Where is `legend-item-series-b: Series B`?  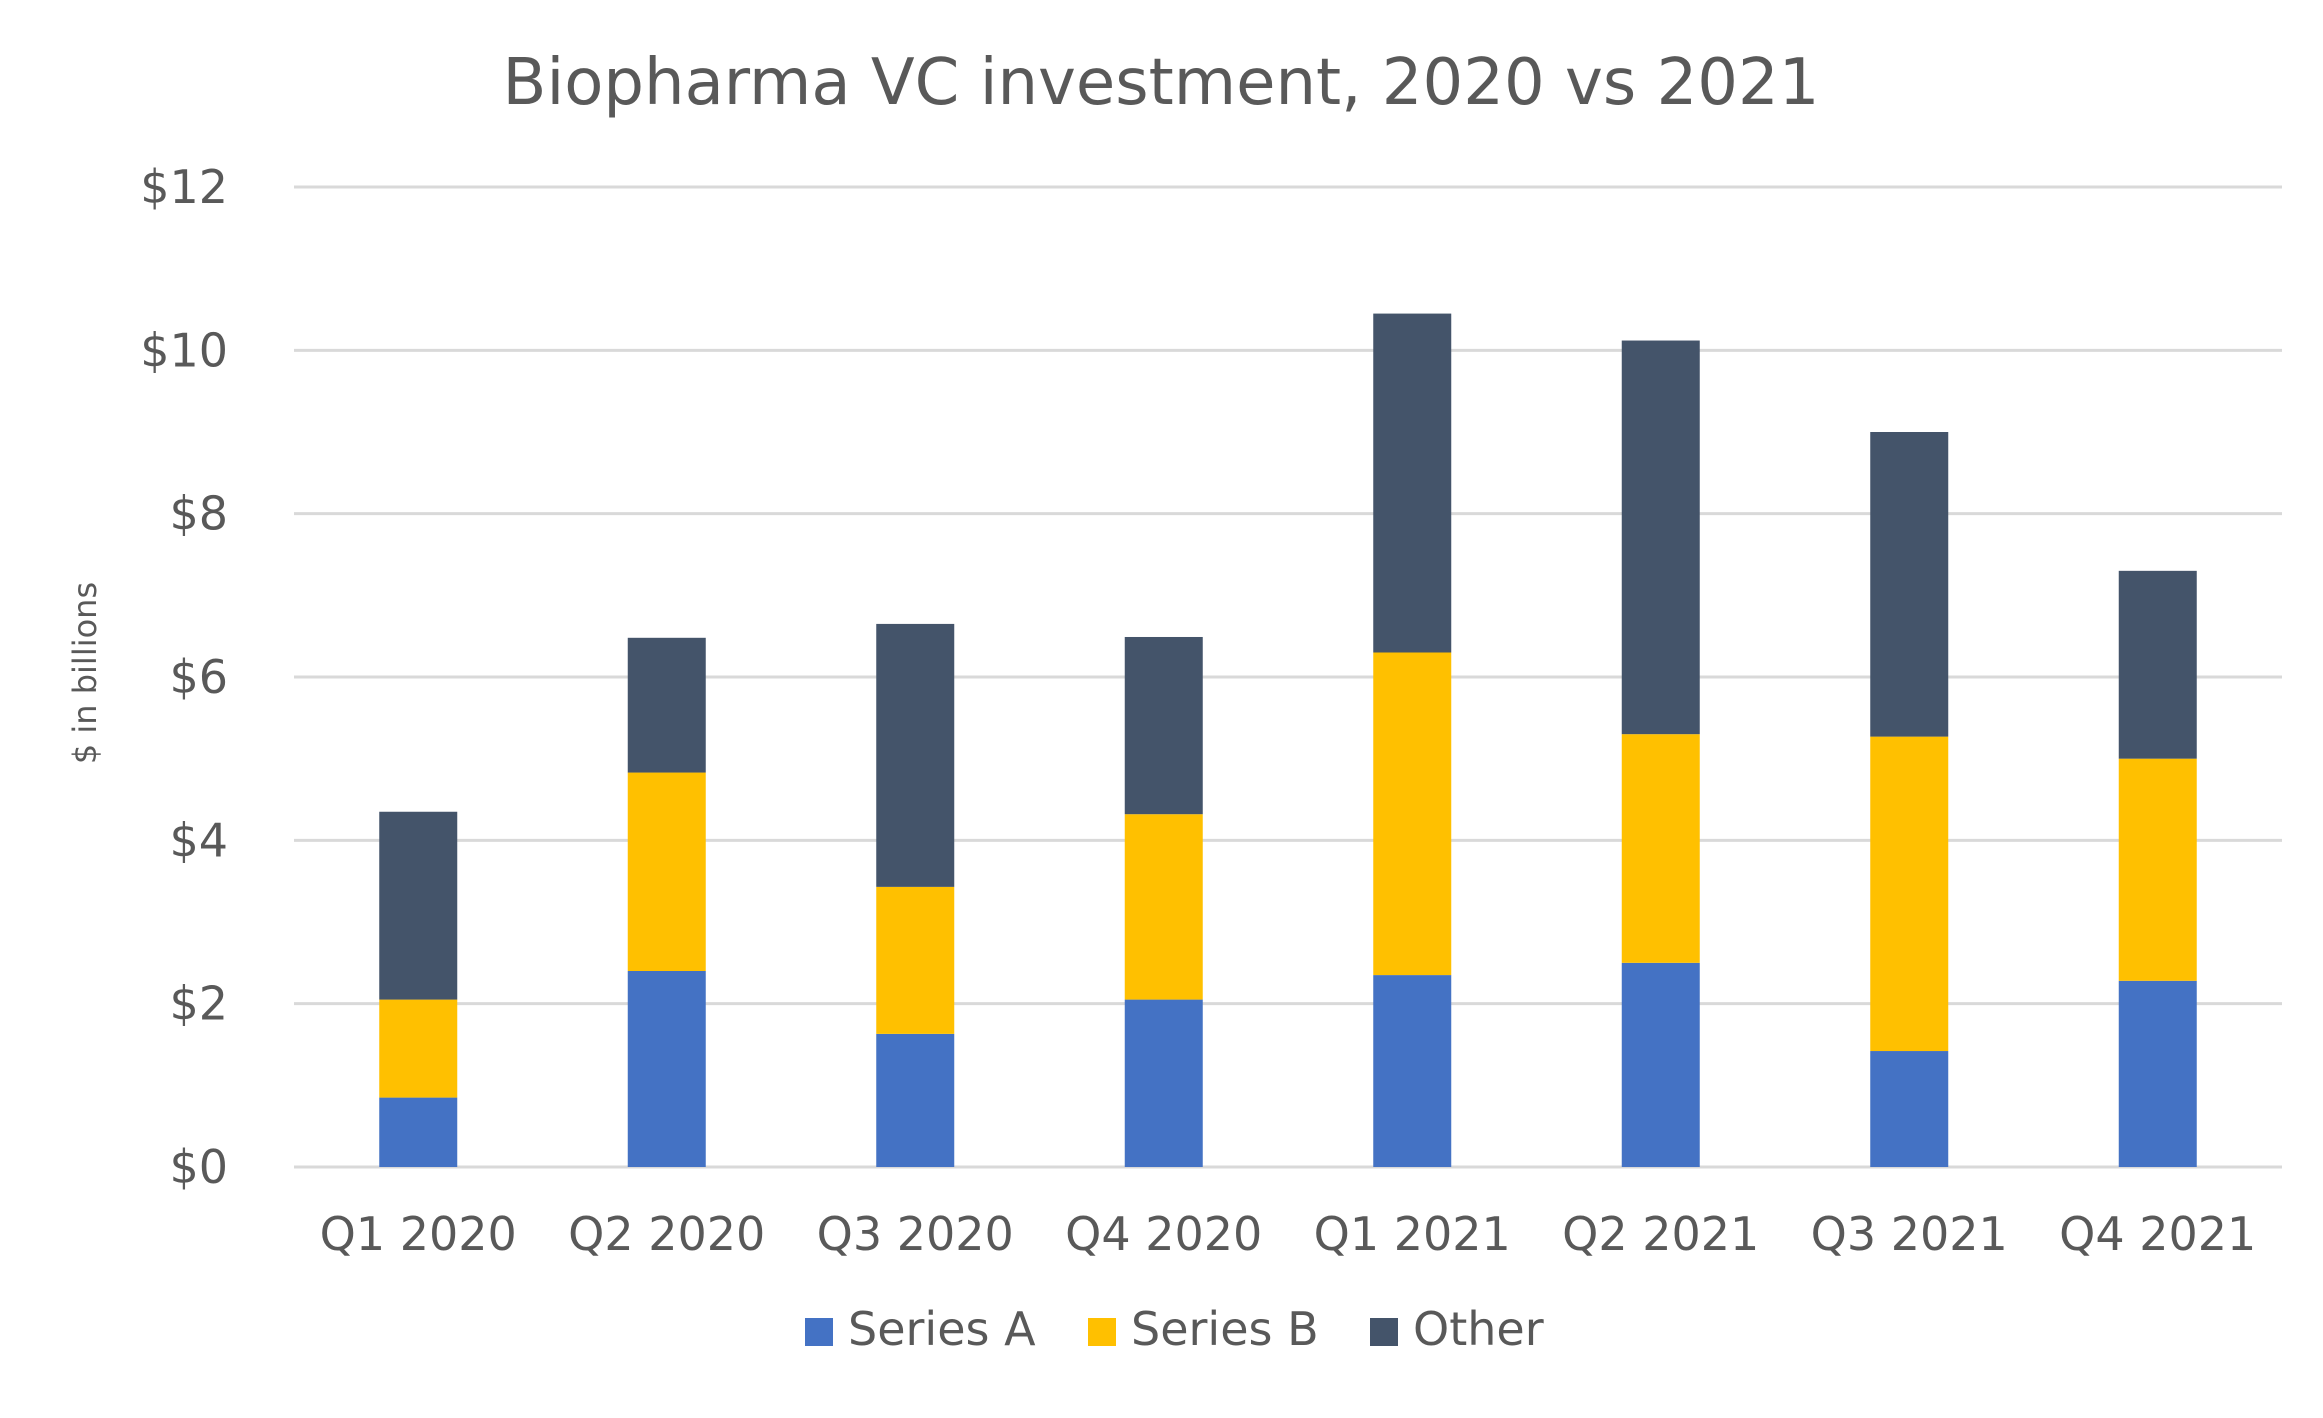
legend-item-series-b: Series B is located at coordinates (1203, 1329).